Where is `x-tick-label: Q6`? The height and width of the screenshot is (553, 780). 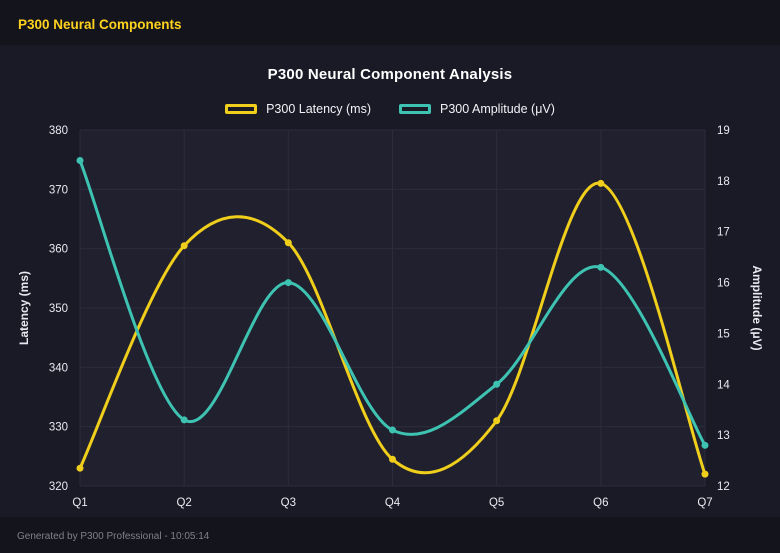 x-tick-label: Q6 is located at coordinates (600, 503).